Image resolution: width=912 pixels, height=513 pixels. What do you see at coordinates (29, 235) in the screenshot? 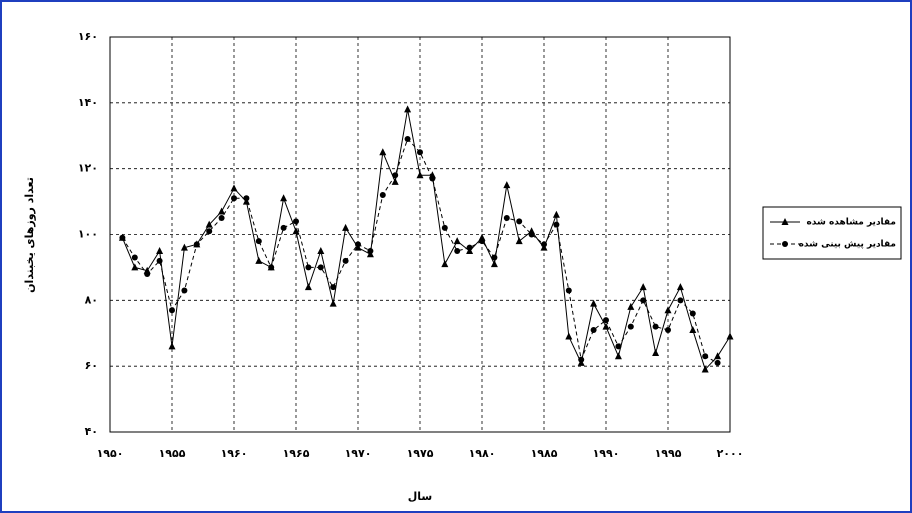
I see `y-axis-label: تعداد روزهای یخبندان` at bounding box center [29, 235].